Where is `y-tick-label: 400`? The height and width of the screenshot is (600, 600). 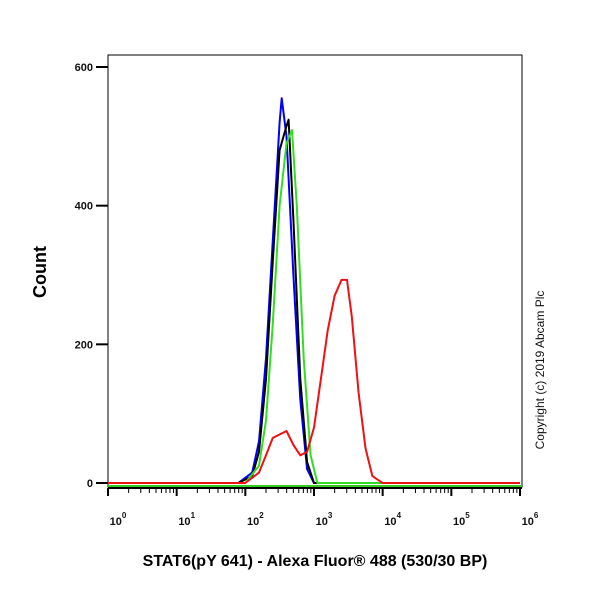
y-tick-label: 400 is located at coordinates (84, 207).